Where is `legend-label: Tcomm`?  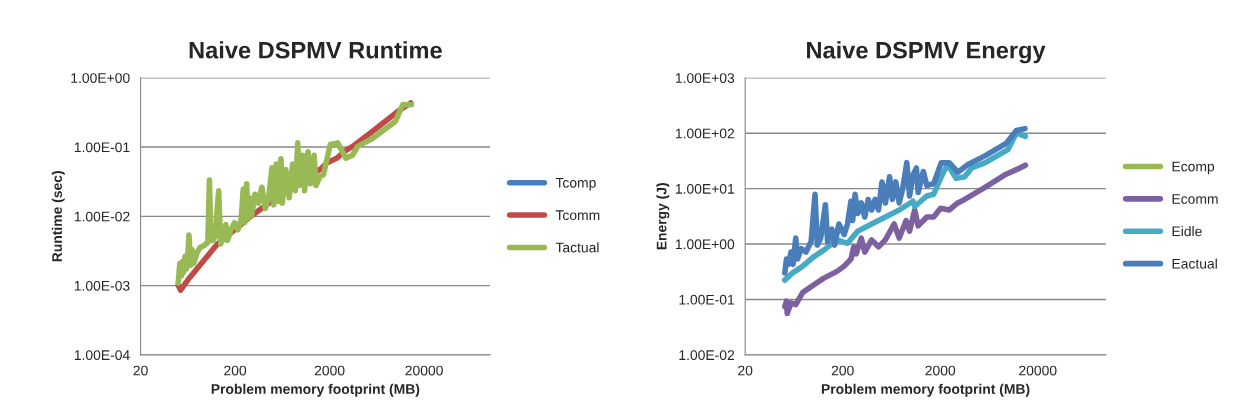 legend-label: Tcomm is located at coordinates (577, 215).